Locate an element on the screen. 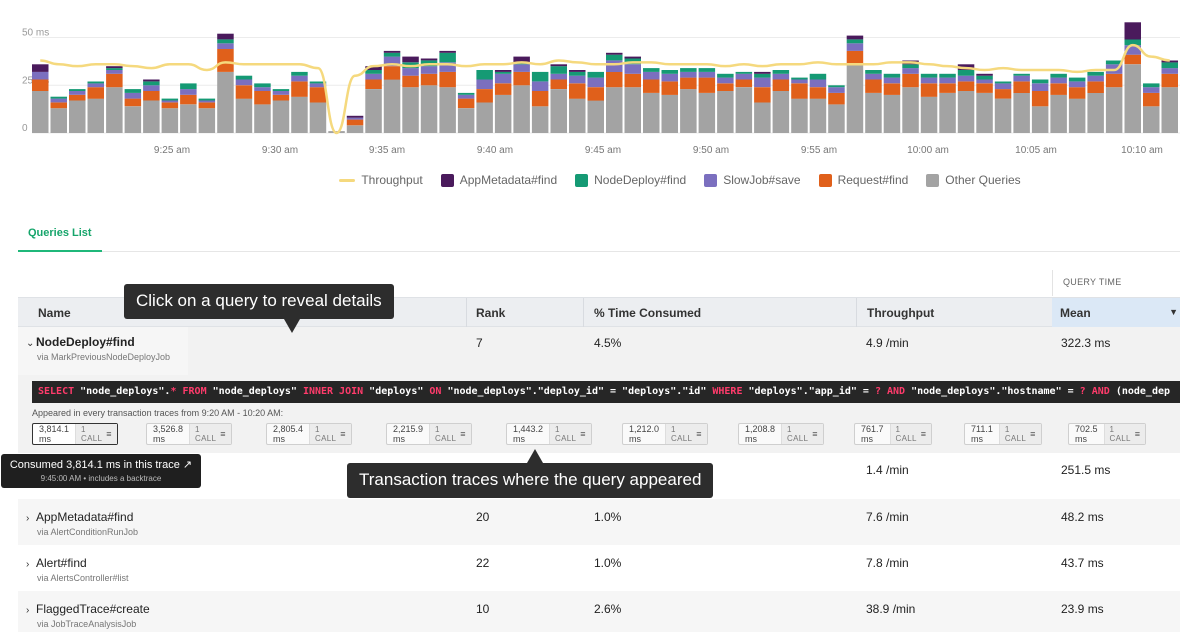 The image size is (1200, 632). query-name: FlaggedTrace#create is located at coordinates (93, 609).